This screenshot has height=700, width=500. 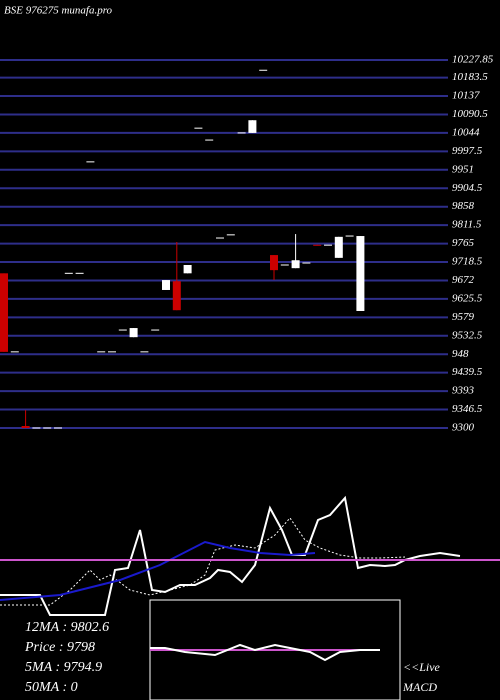 What do you see at coordinates (463, 206) in the screenshot?
I see `y-tick-label: 9858` at bounding box center [463, 206].